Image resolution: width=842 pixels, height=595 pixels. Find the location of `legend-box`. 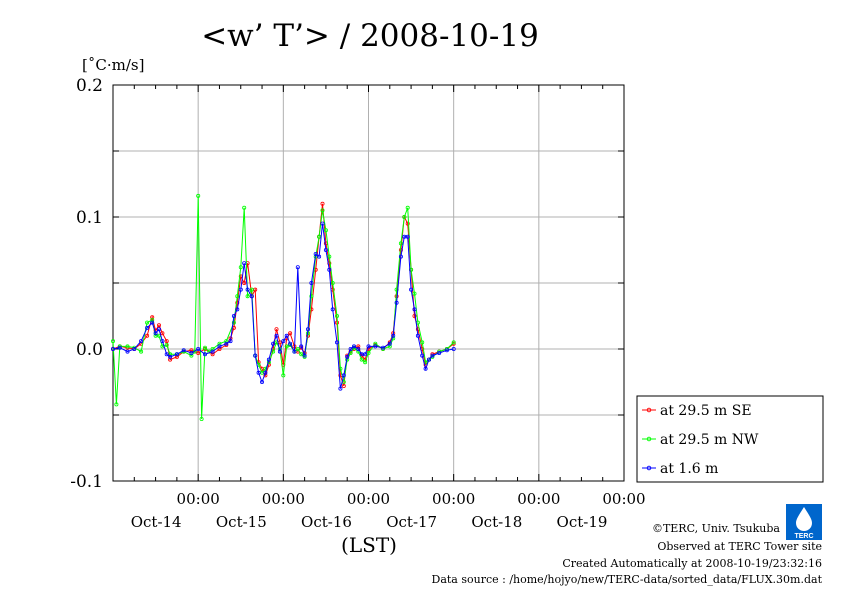

legend-box is located at coordinates (730, 439).